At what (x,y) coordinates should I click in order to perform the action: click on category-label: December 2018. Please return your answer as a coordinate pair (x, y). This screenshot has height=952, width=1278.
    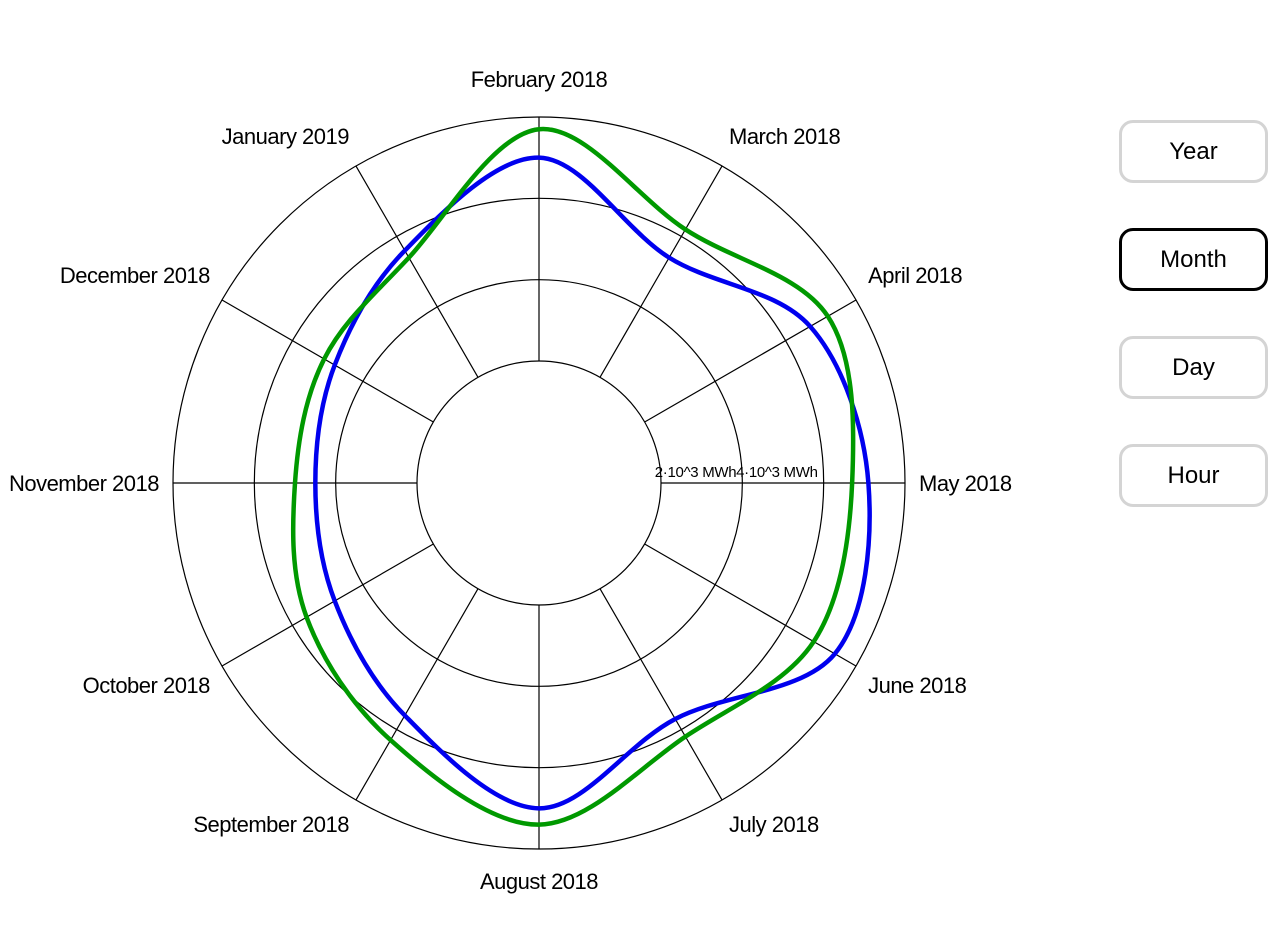
    Looking at the image, I should click on (135, 275).